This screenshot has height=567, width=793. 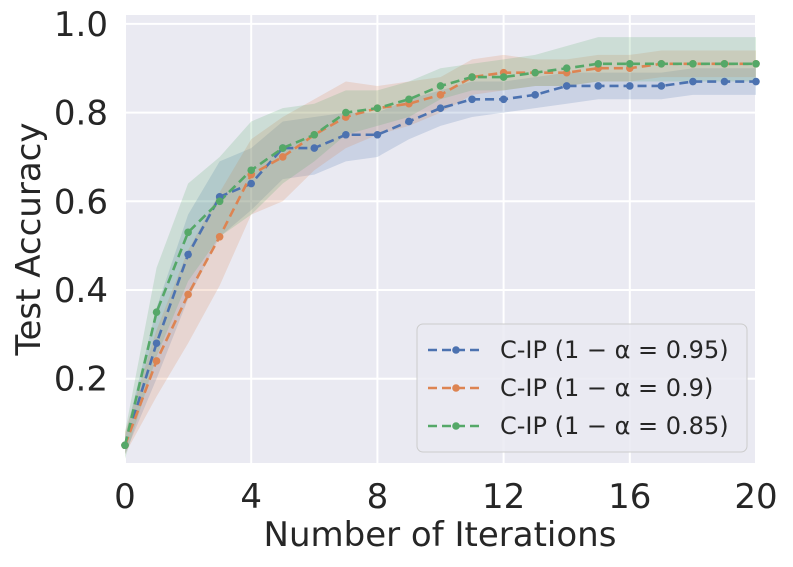 What do you see at coordinates (755, 497) in the screenshot?
I see `x-tick-label: 20` at bounding box center [755, 497].